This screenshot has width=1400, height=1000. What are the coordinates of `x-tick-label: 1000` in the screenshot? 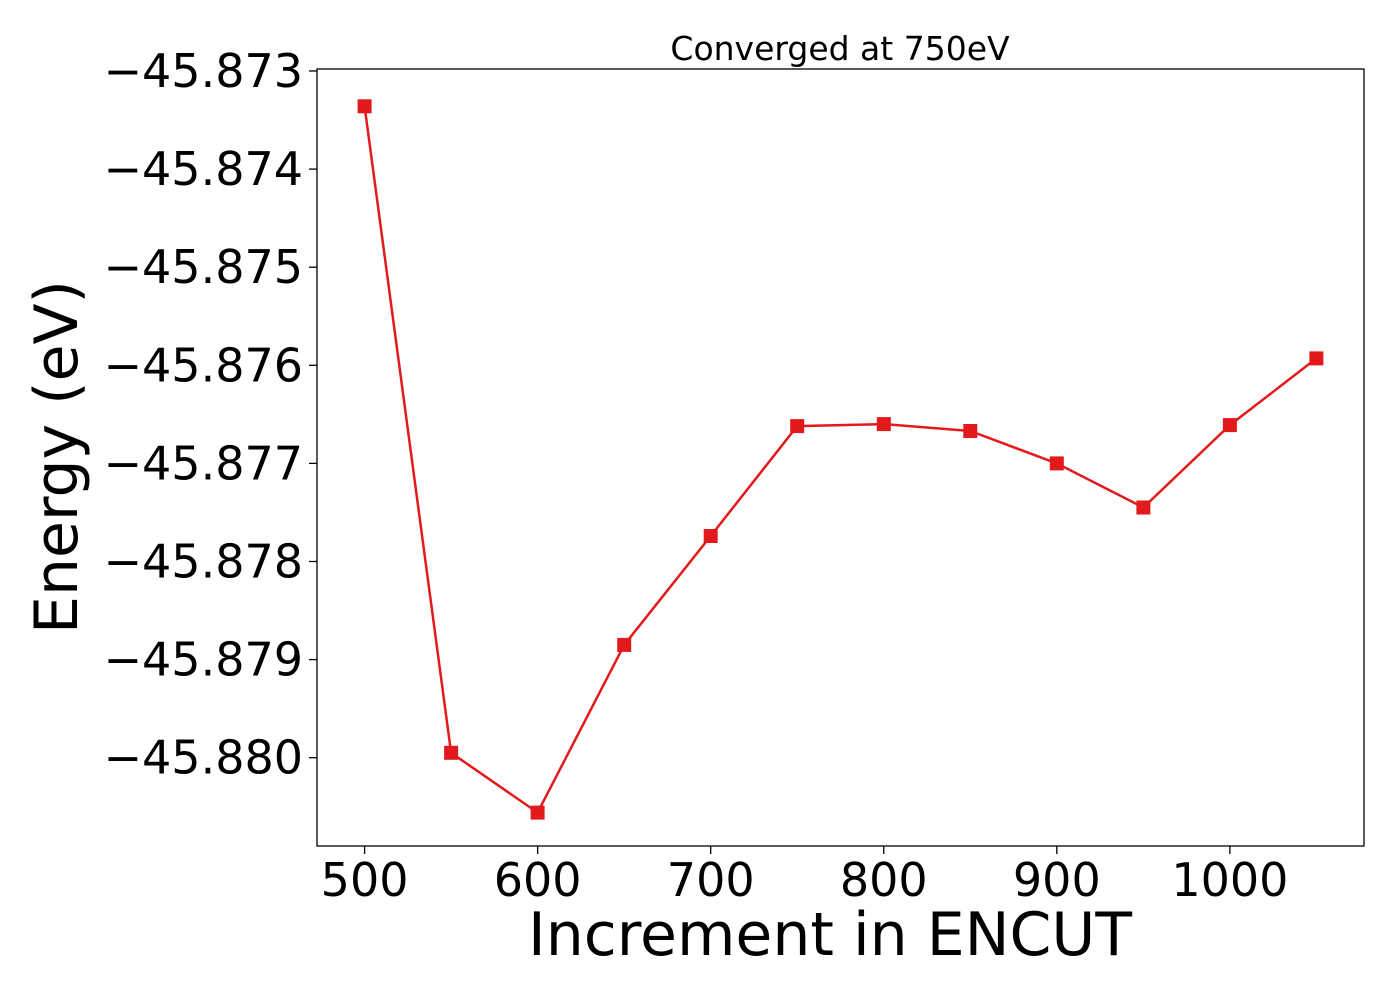 It's located at (1229, 880).